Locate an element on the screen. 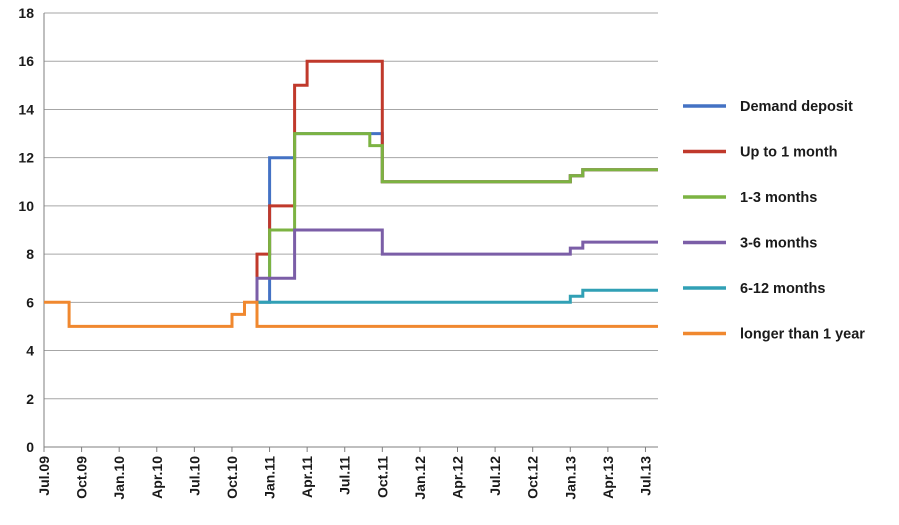  y-tick-label: 0 is located at coordinates (30, 447).